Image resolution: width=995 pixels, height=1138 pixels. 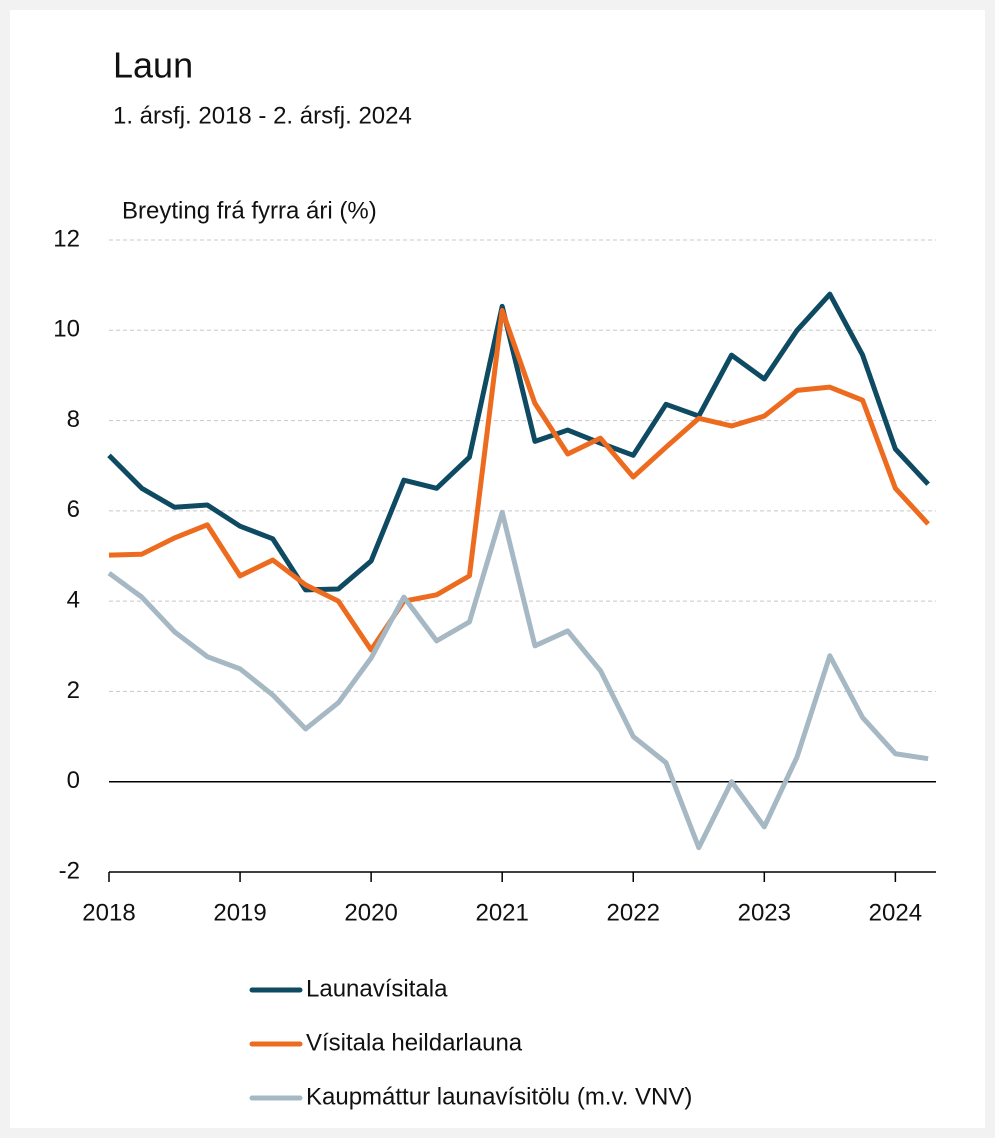 What do you see at coordinates (73, 599) in the screenshot?
I see `y-tick-label: 4` at bounding box center [73, 599].